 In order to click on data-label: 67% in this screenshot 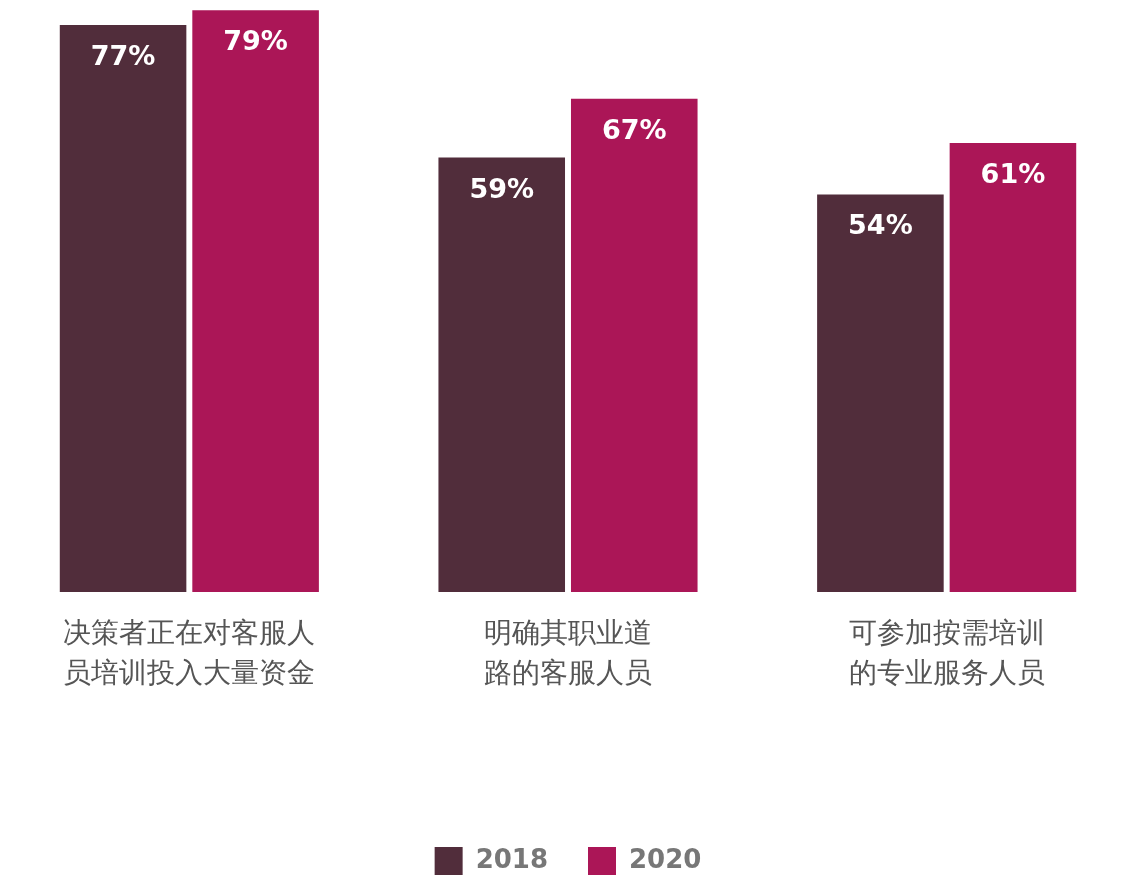, I will do `click(634, 129)`.